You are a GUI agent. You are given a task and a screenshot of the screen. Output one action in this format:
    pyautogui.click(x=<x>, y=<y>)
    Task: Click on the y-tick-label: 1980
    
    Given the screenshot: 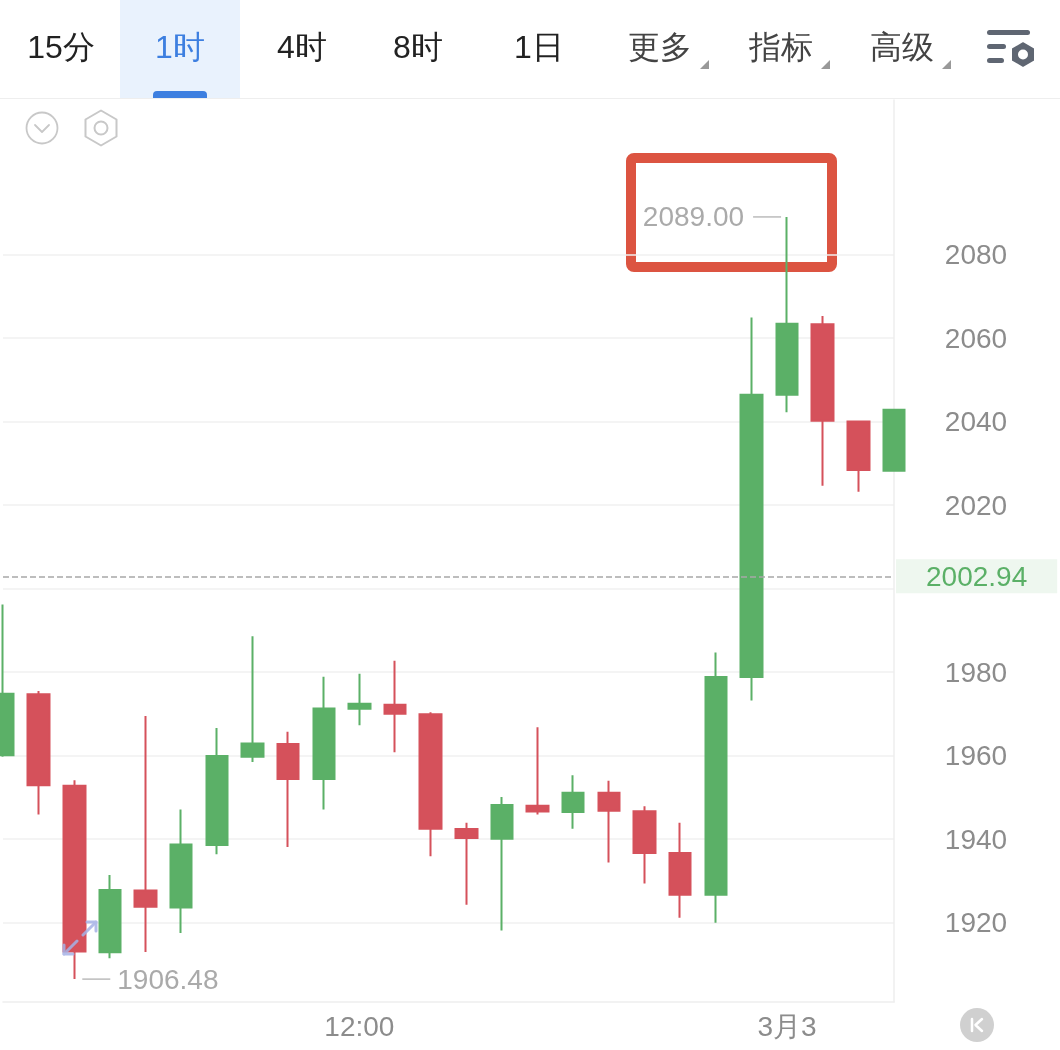 What is the action you would take?
    pyautogui.click(x=976, y=672)
    